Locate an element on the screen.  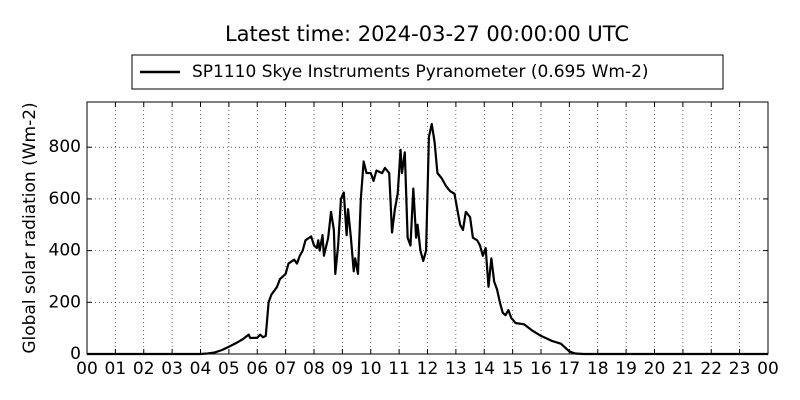
y-tick-label: 200 is located at coordinates (65, 302).